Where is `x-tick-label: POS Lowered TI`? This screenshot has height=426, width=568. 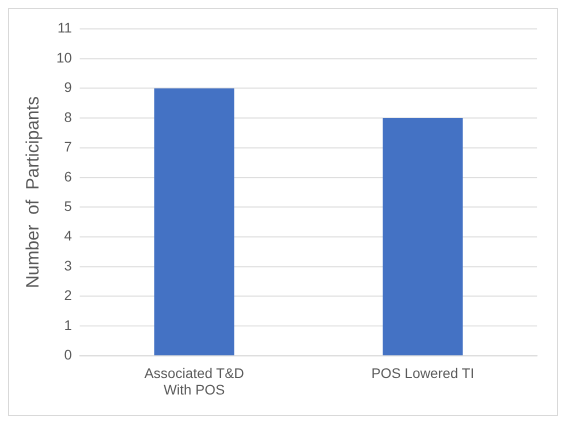 x-tick-label: POS Lowered TI is located at coordinates (422, 372).